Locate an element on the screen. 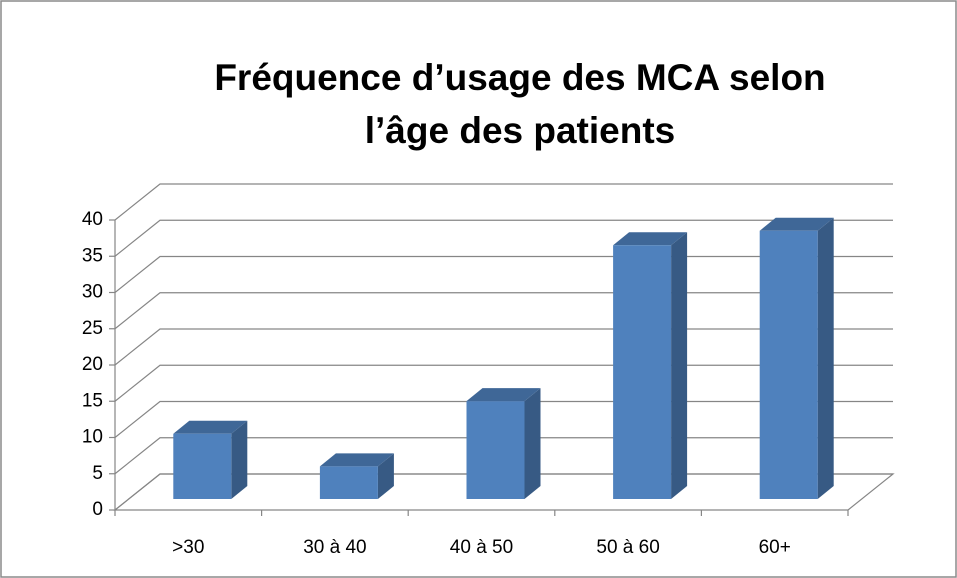 The height and width of the screenshot is (578, 957). y-tick-label: 5 is located at coordinates (97, 473).